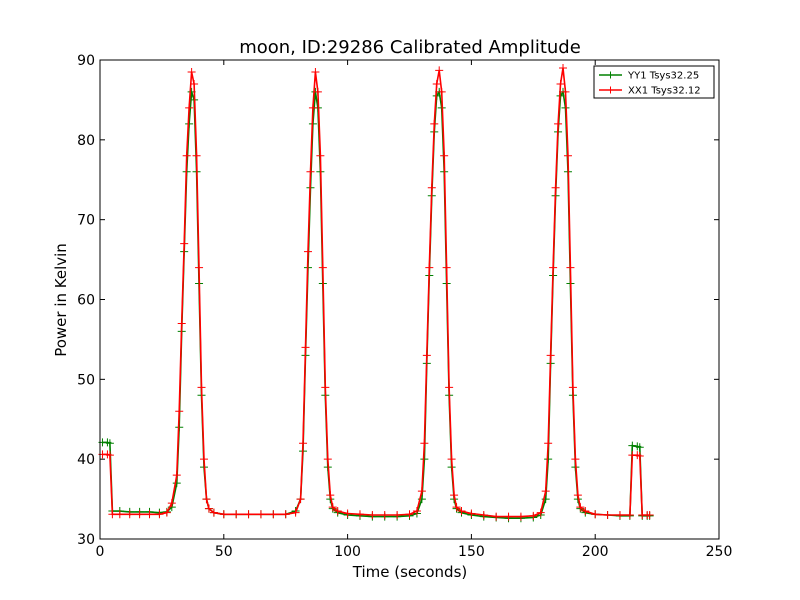 This screenshot has width=800, height=600. I want to click on y-tick-label: 30, so click(86, 540).